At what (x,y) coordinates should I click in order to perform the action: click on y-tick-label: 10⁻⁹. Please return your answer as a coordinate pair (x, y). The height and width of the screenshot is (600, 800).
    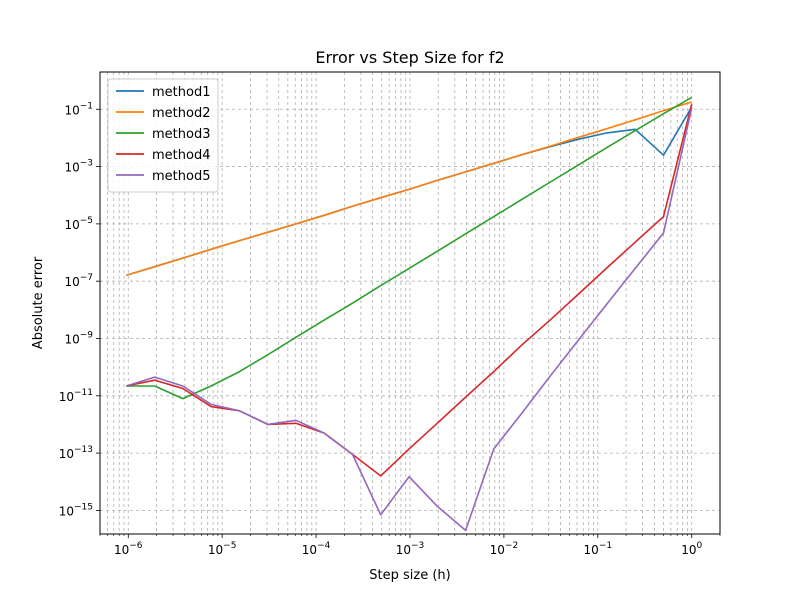
    Looking at the image, I should click on (78, 338).